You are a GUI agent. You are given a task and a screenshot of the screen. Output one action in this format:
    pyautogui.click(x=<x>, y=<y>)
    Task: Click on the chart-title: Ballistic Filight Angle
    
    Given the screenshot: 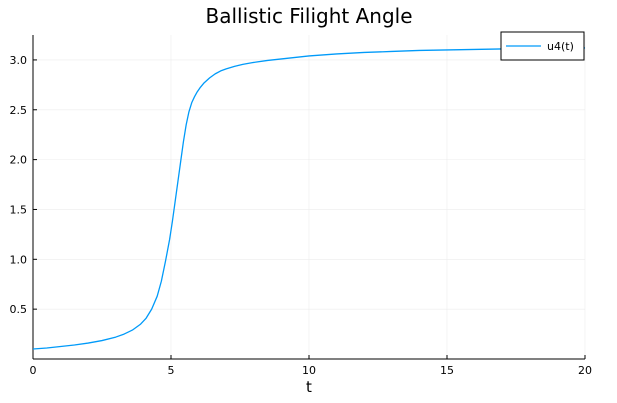 What is the action you would take?
    pyautogui.click(x=308, y=16)
    